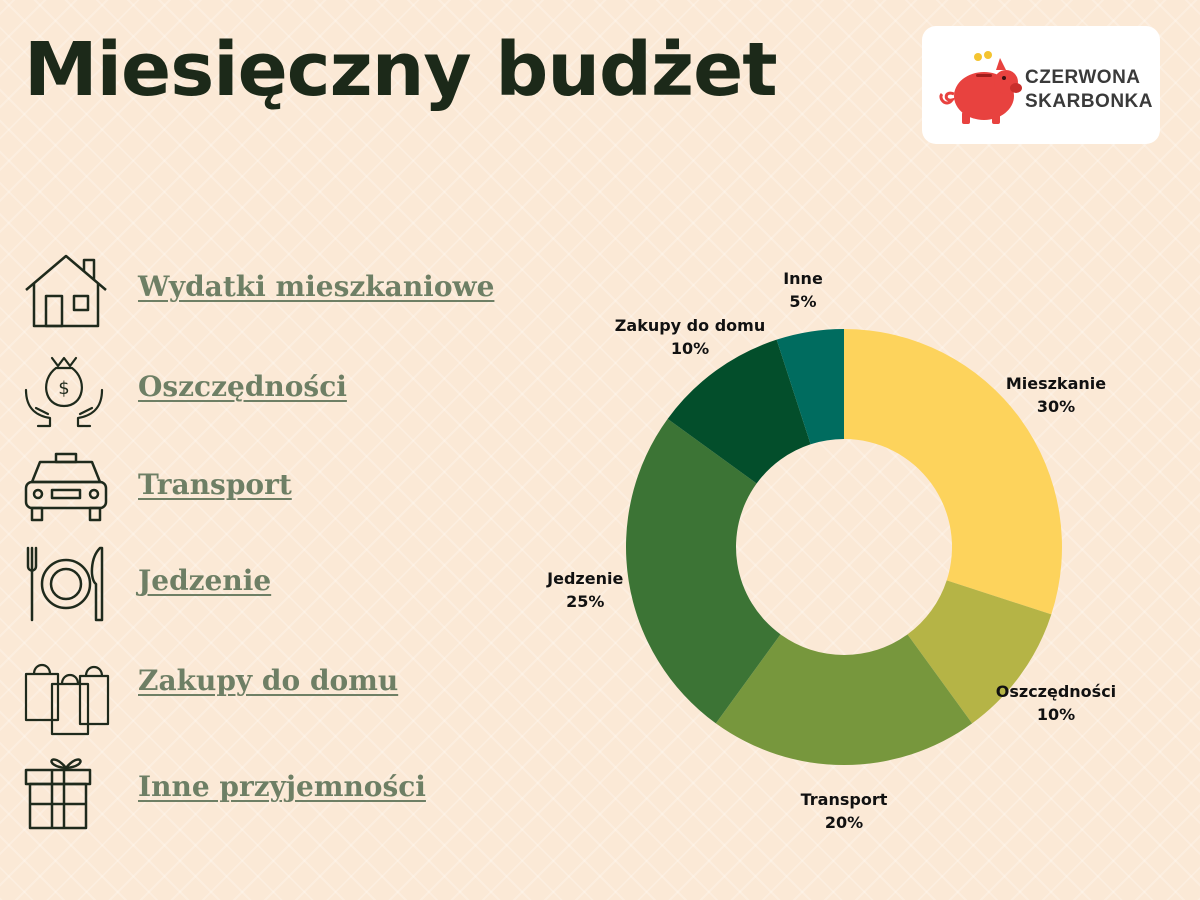 The height and width of the screenshot is (900, 1200). What do you see at coordinates (205, 580) in the screenshot?
I see `legend-label-food: Jedzenie` at bounding box center [205, 580].